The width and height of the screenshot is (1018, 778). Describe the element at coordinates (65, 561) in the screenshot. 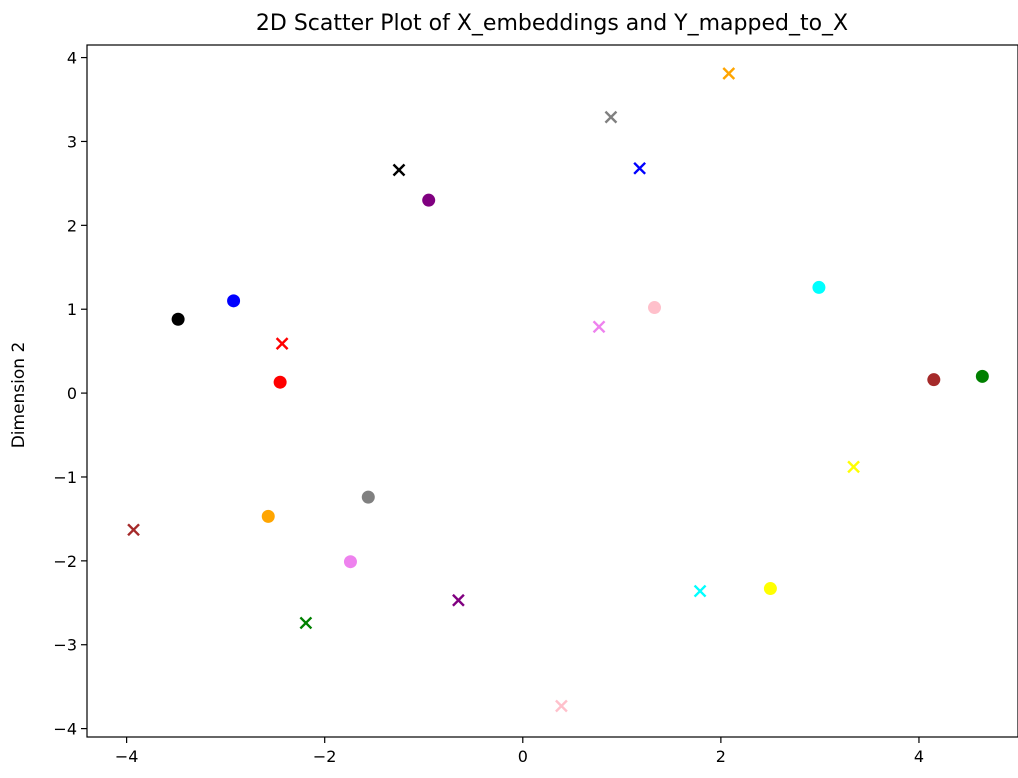

I see `y-tick-label: −2` at that location.